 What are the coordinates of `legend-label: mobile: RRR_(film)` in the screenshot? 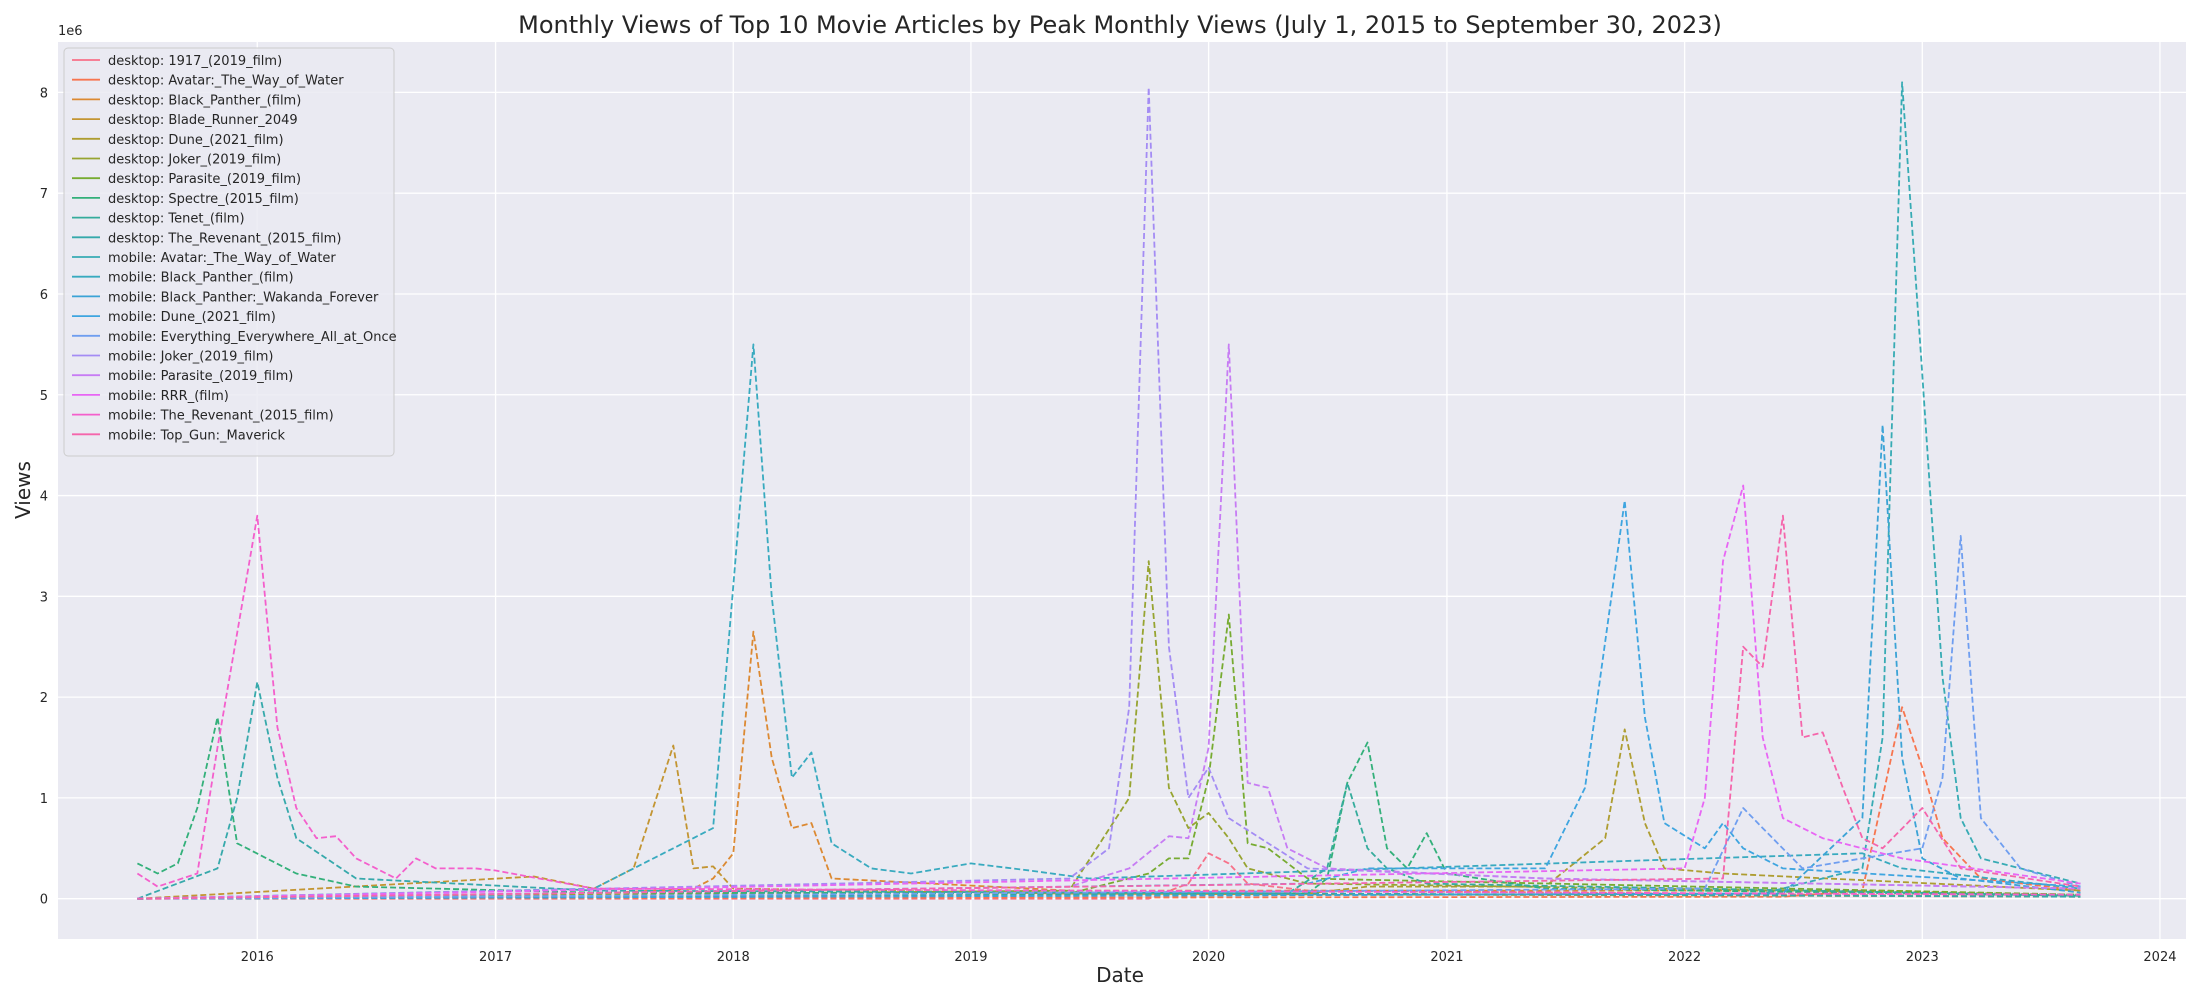 It's located at (168, 396).